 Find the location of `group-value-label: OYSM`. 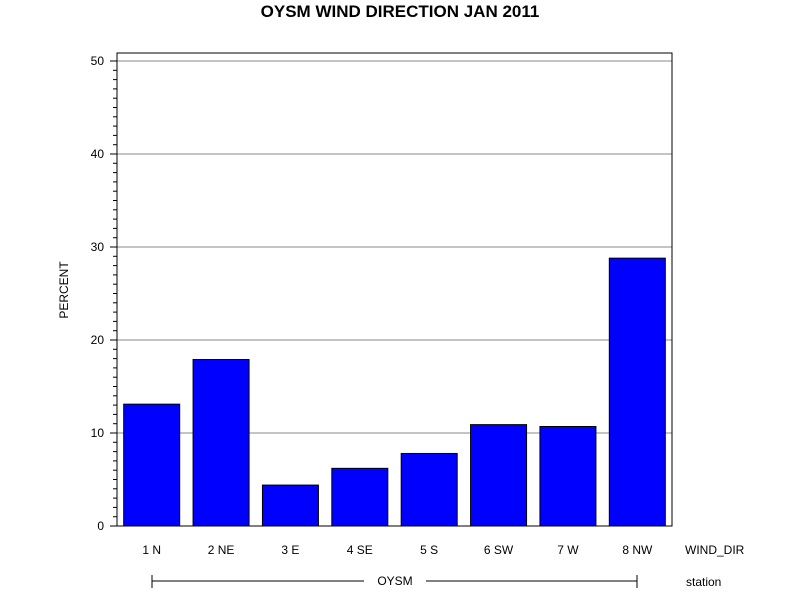

group-value-label: OYSM is located at coordinates (394, 581).